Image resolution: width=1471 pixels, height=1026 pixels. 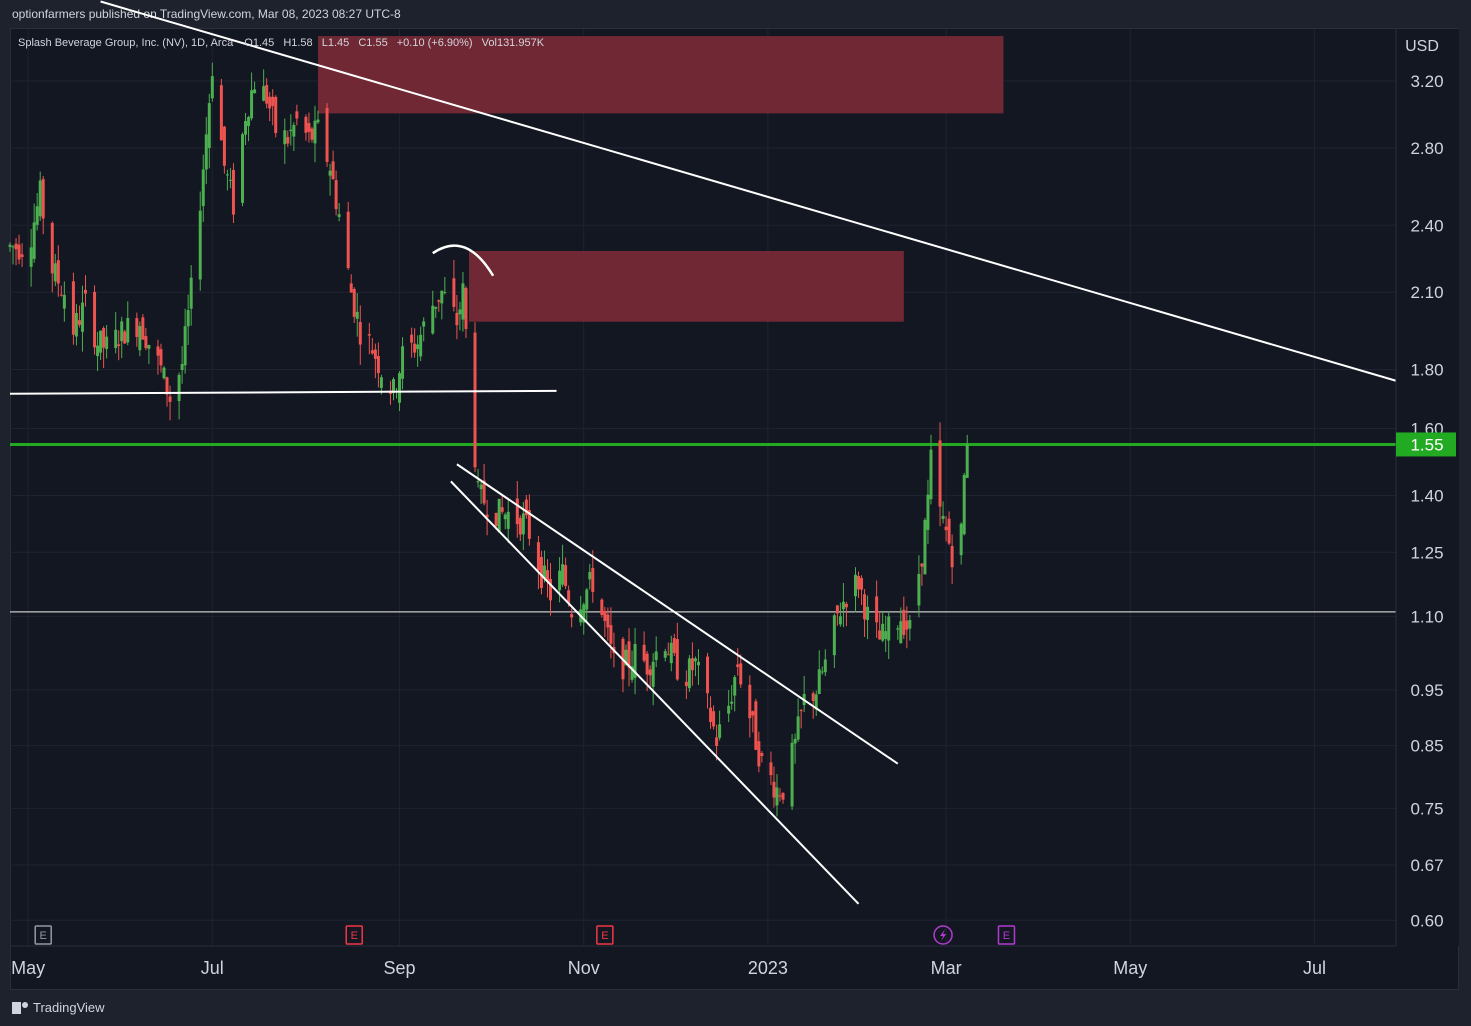 I want to click on time-tick-label: Sep, so click(x=400, y=968).